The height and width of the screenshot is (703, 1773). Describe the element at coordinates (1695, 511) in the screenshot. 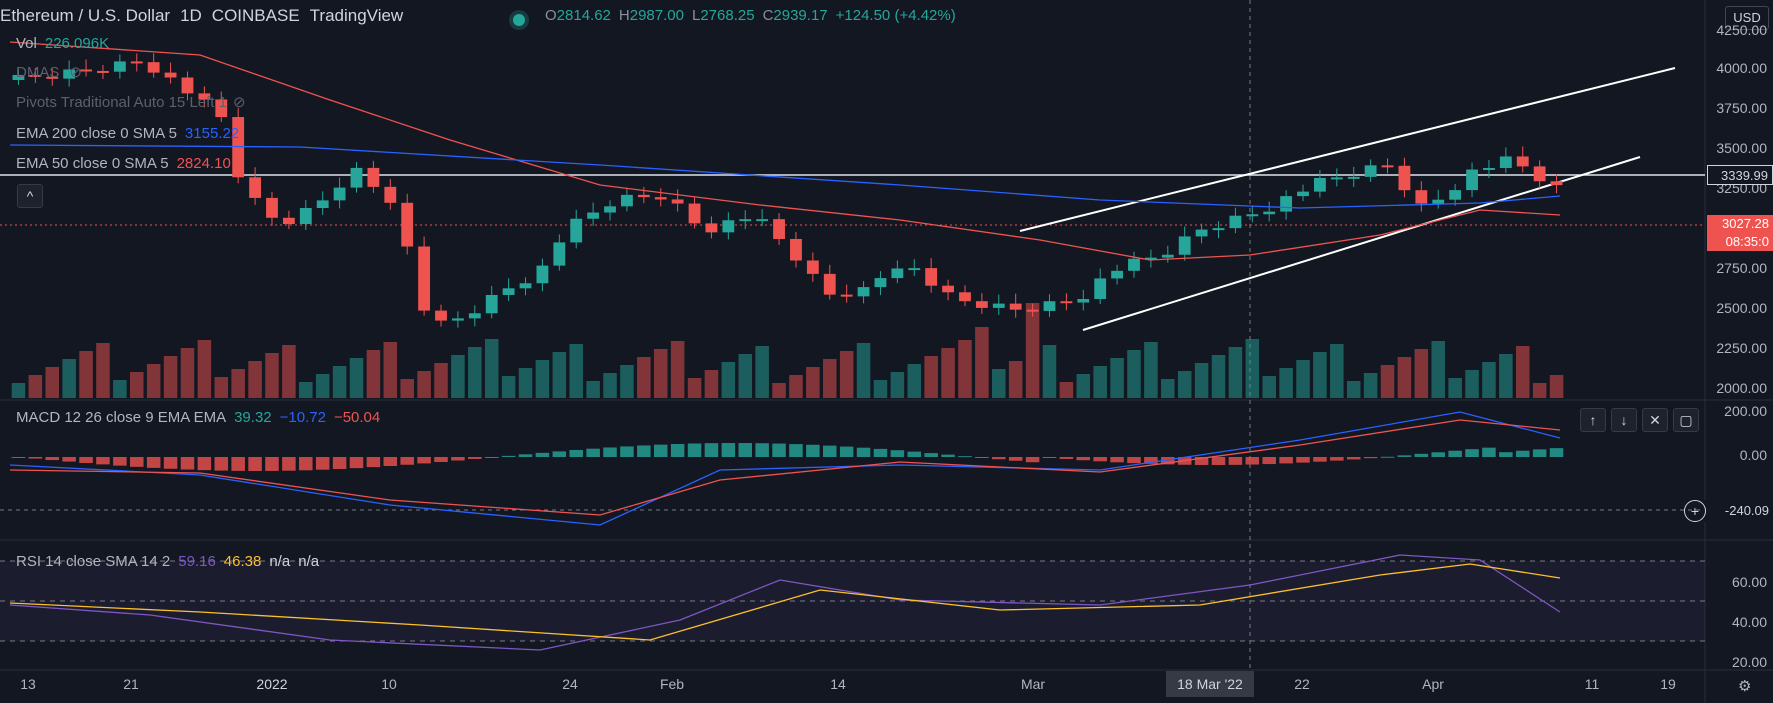

I see `add-plus-icon: +` at that location.